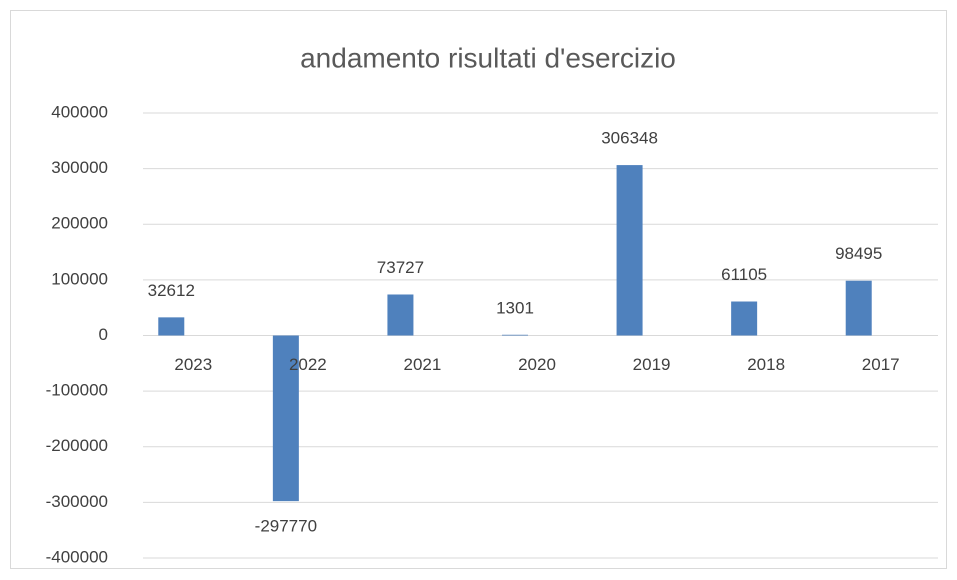 The height and width of the screenshot is (580, 957). What do you see at coordinates (423, 364) in the screenshot?
I see `x-tick-label: 2021` at bounding box center [423, 364].